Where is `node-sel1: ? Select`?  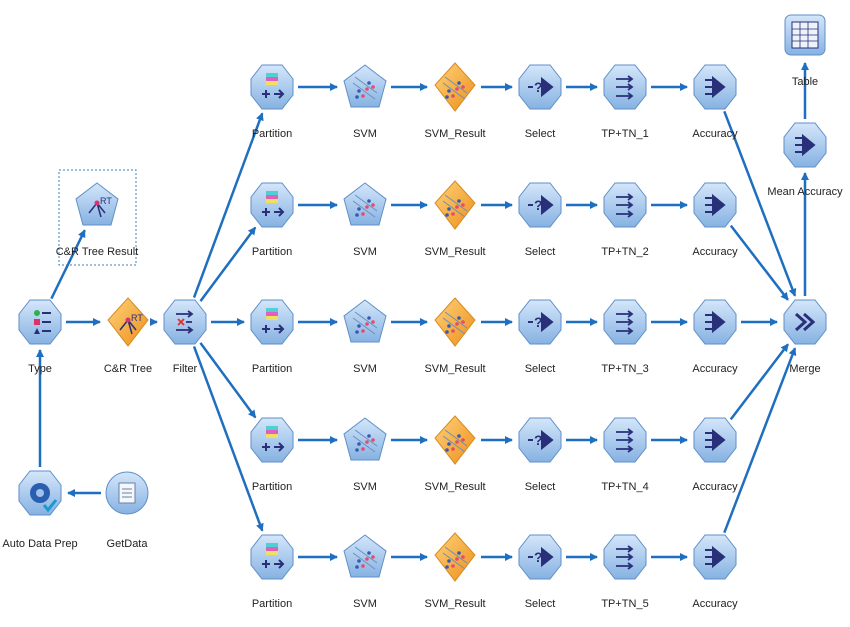
node-sel1: ? Select is located at coordinates (540, 102).